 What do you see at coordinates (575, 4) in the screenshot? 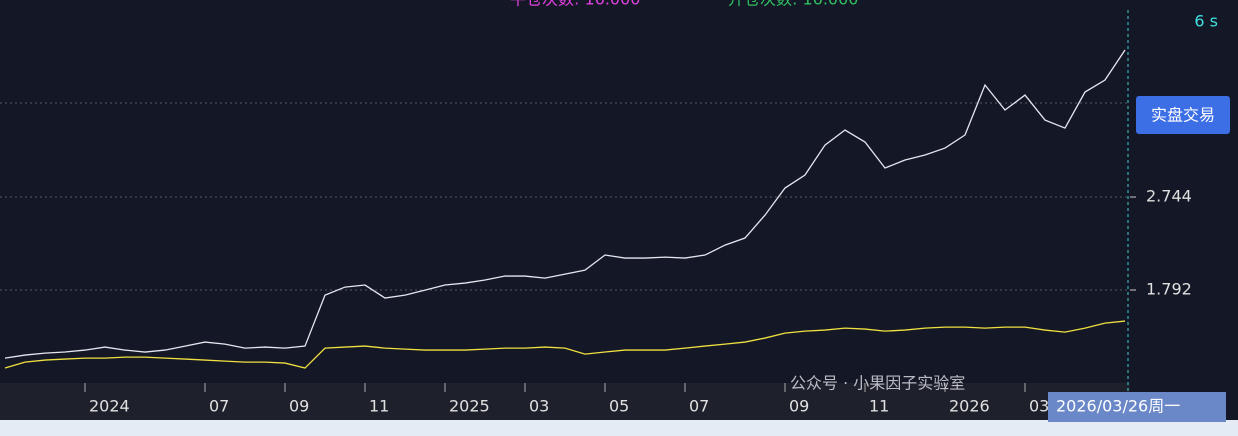
I see `header-label: 平仓次数: 16.000` at bounding box center [575, 4].